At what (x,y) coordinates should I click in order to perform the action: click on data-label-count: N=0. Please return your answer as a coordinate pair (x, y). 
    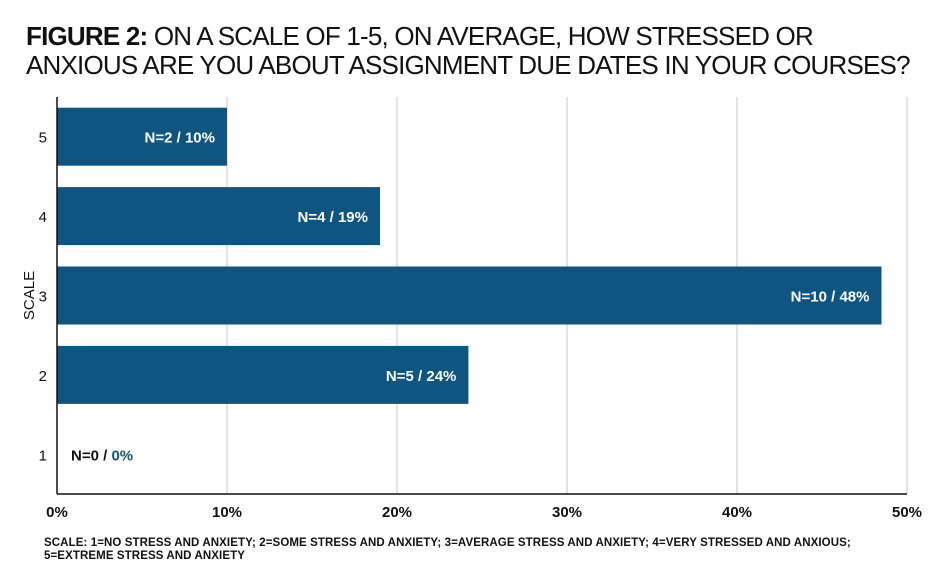
    Looking at the image, I should click on (85, 455).